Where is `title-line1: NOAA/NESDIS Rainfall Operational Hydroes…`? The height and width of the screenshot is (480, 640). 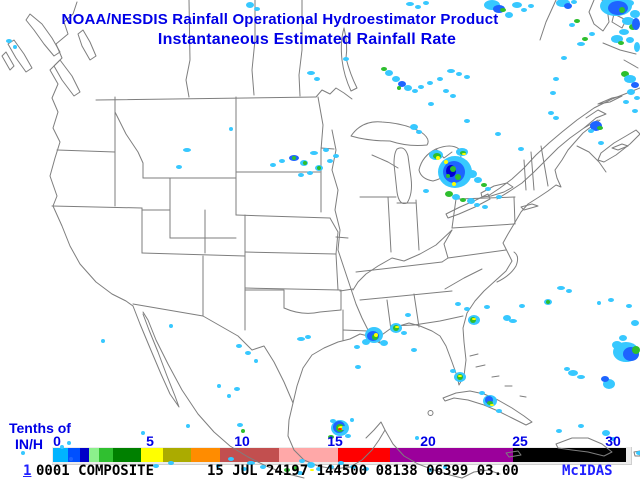
title-line1: NOAA/NESDIS Rainfall Operational Hydroes… is located at coordinates (280, 19).